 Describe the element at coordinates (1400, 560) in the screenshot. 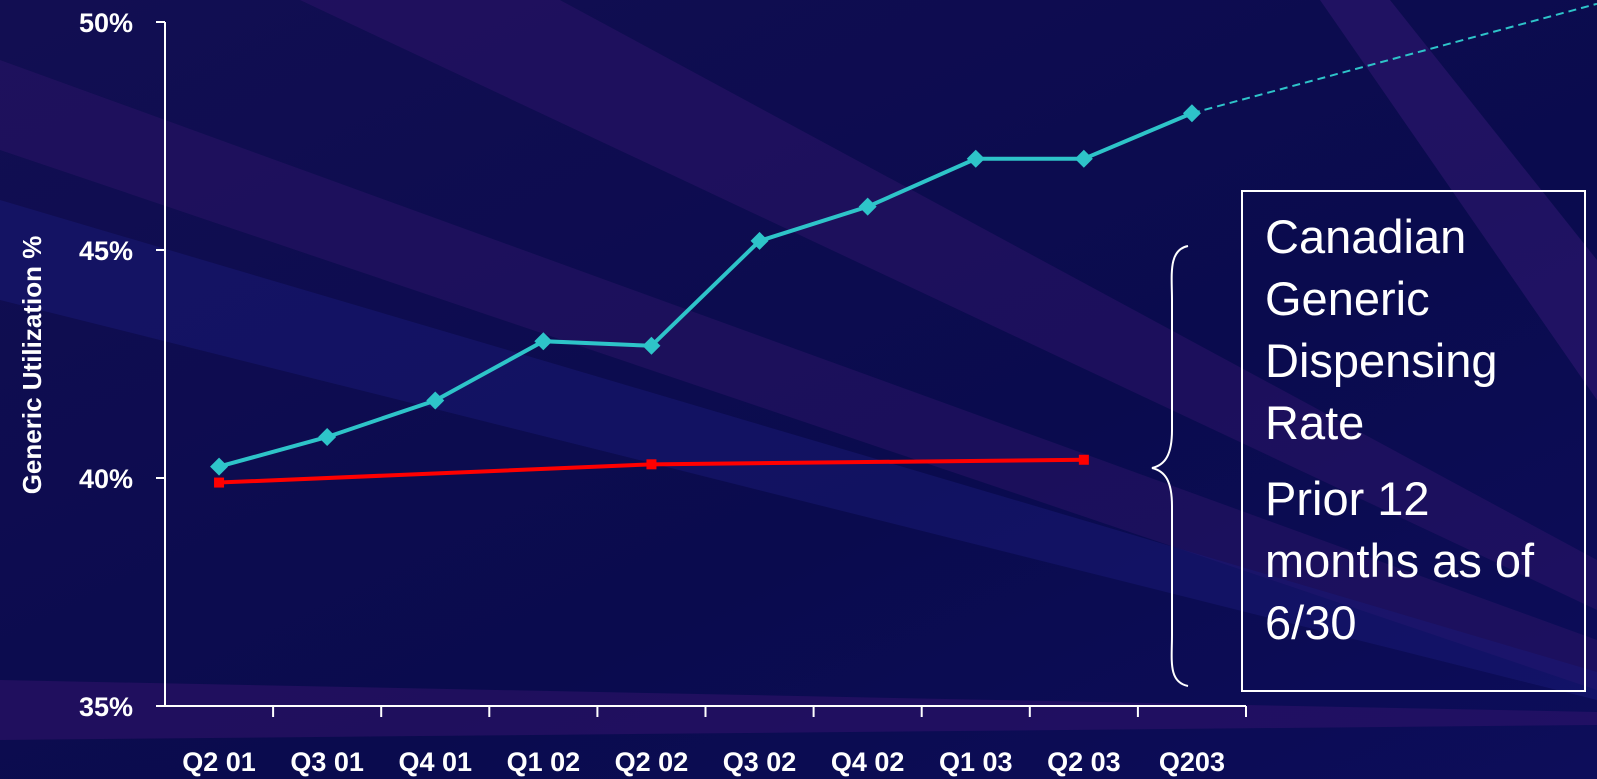

I see `callout-note: Prior 12 months as of 6/30` at that location.